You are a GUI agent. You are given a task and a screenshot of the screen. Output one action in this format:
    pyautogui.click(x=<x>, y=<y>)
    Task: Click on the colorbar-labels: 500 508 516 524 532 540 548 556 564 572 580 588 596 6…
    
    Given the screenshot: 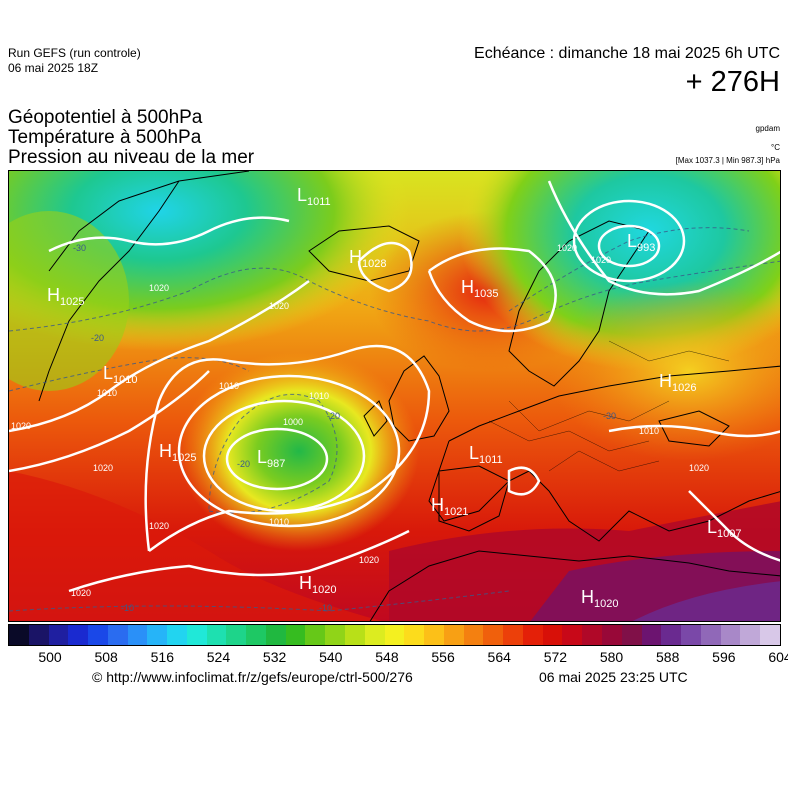 What is the action you would take?
    pyautogui.click(x=398, y=657)
    